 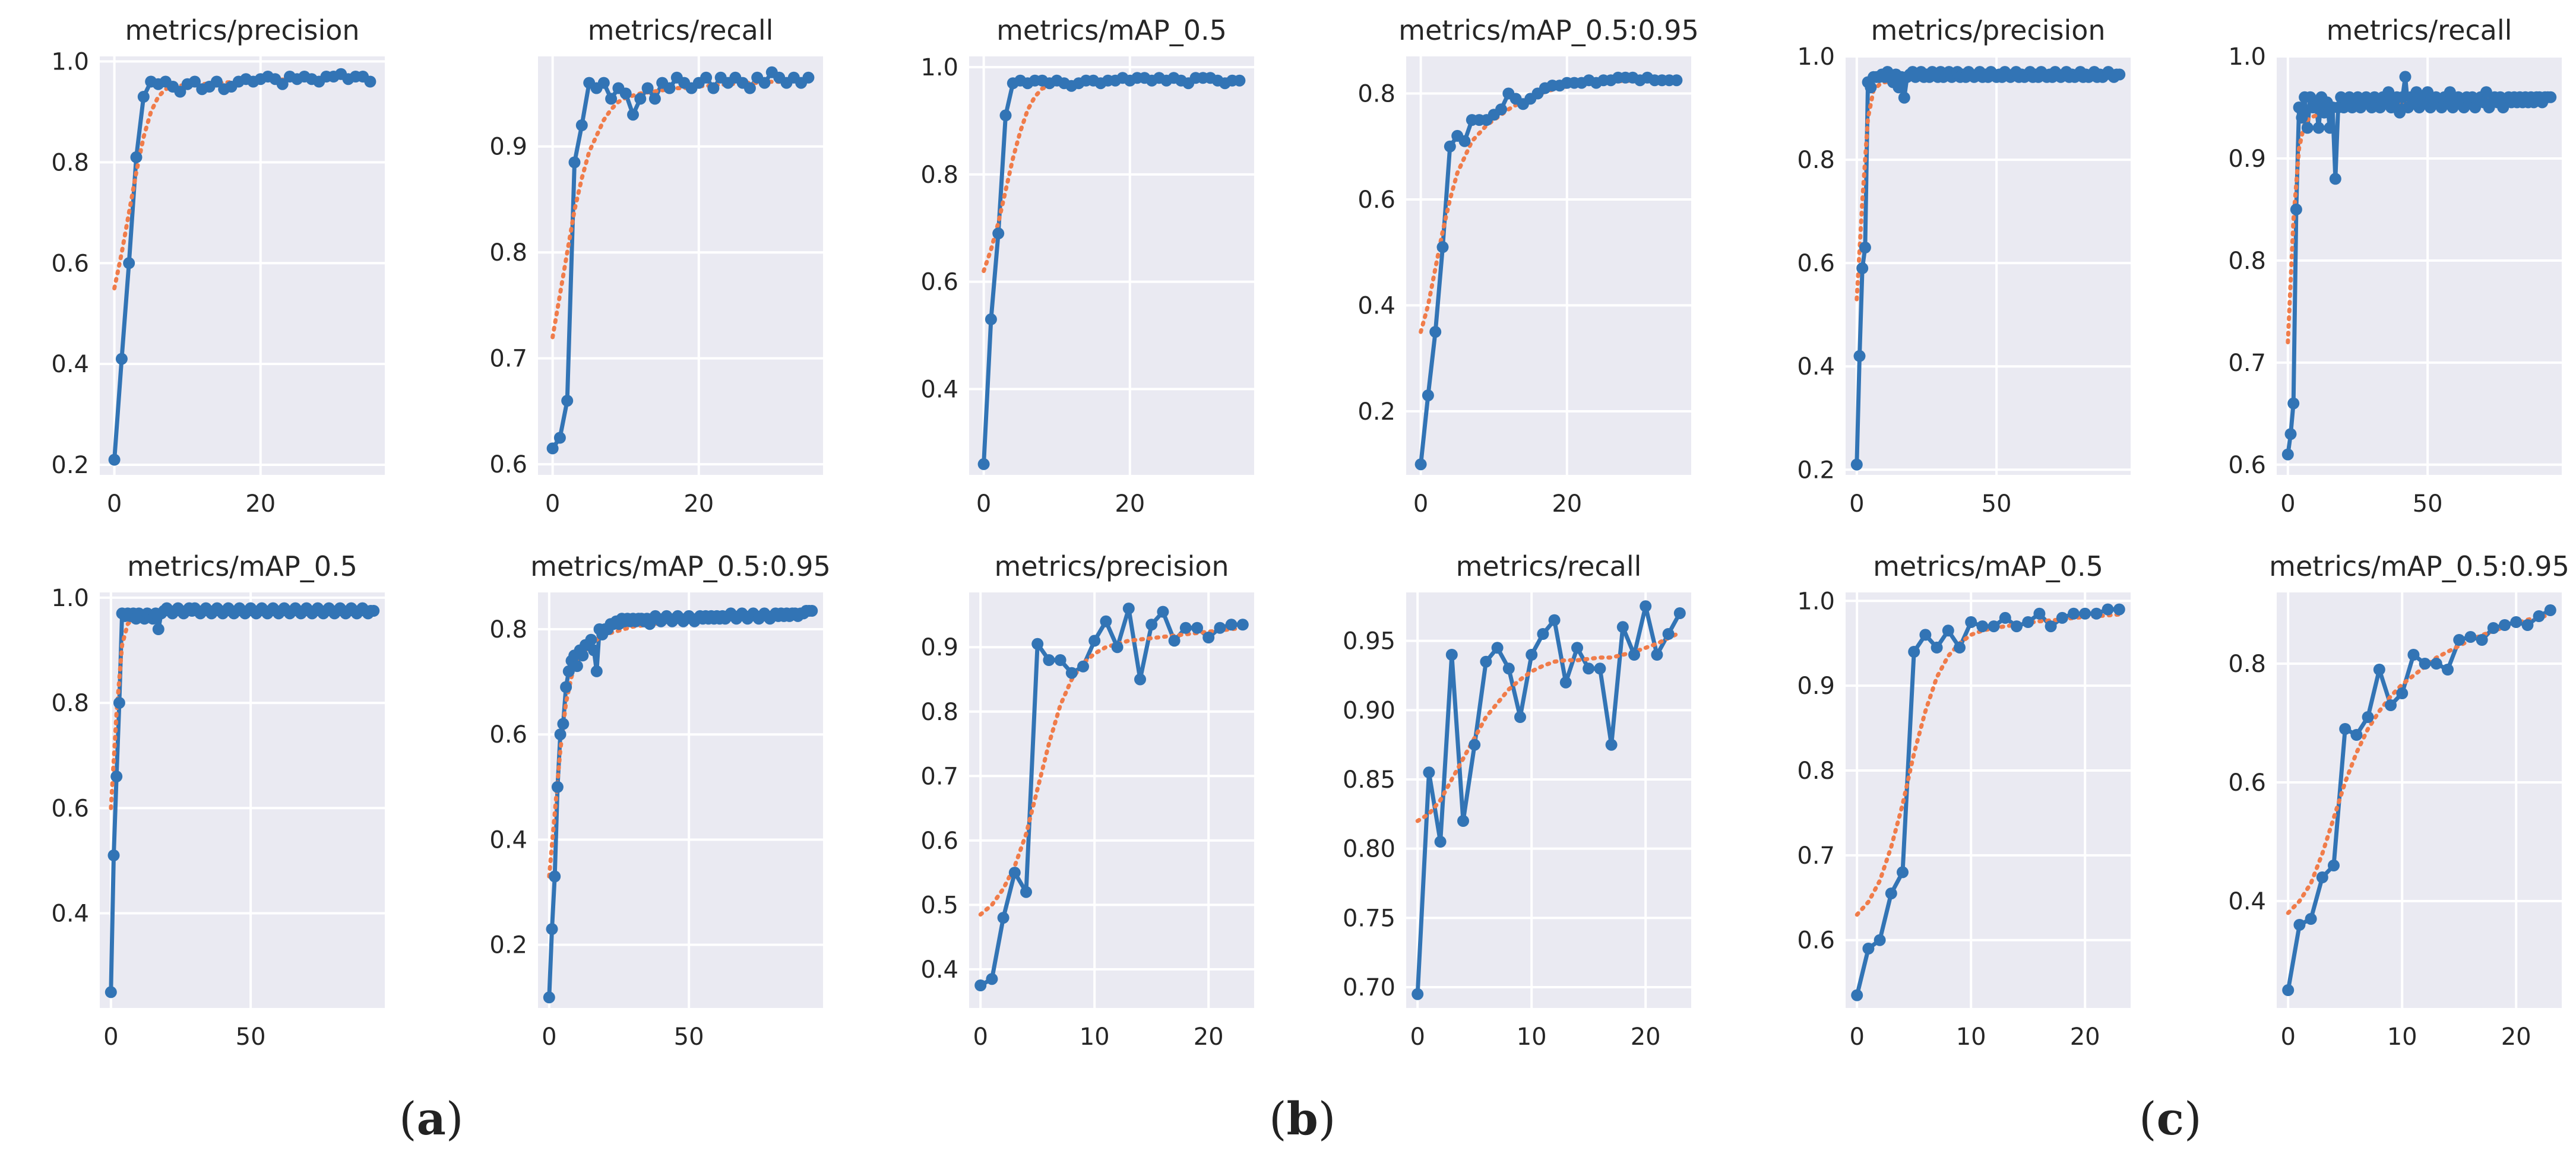 What do you see at coordinates (1302, 1118) in the screenshot?
I see `panel-label-b: (b)` at bounding box center [1302, 1118].